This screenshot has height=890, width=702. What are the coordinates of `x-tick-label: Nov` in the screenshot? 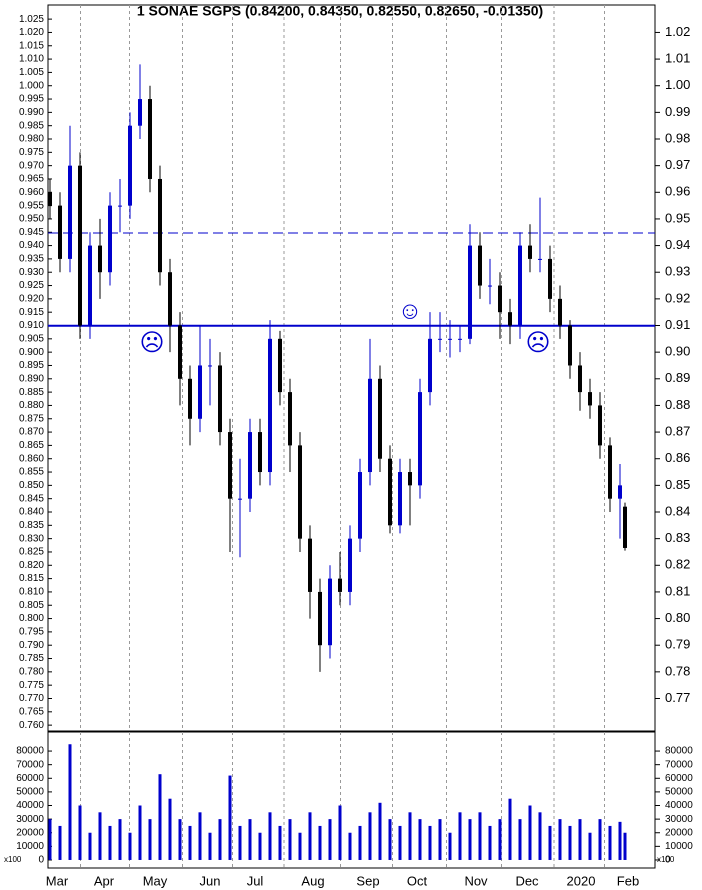 It's located at (476, 880).